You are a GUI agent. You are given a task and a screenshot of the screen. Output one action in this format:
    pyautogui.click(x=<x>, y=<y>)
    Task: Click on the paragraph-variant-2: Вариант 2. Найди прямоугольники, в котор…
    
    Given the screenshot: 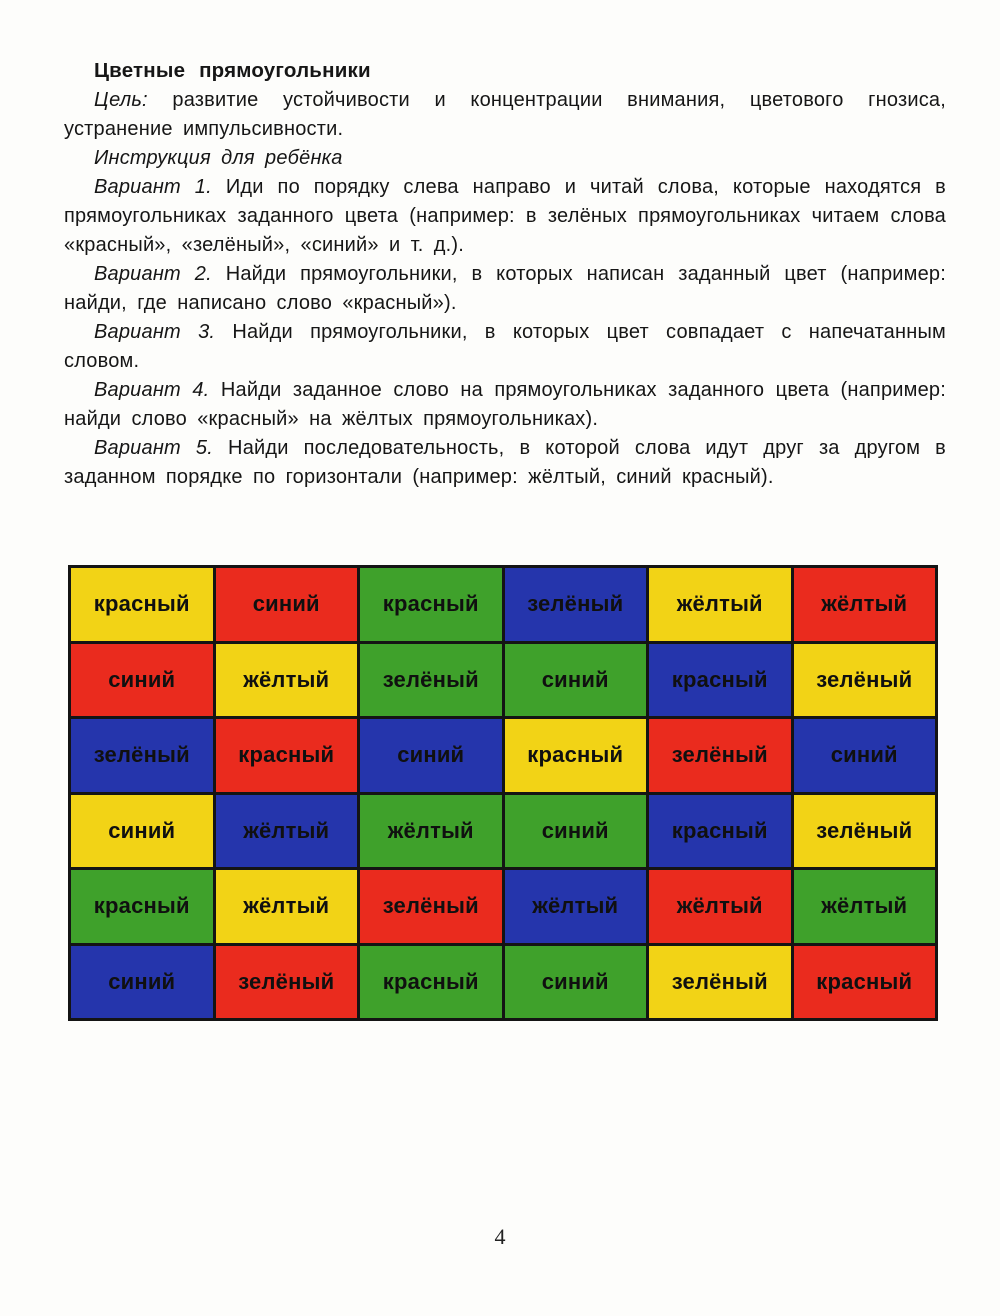 What is the action you would take?
    pyautogui.click(x=505, y=289)
    